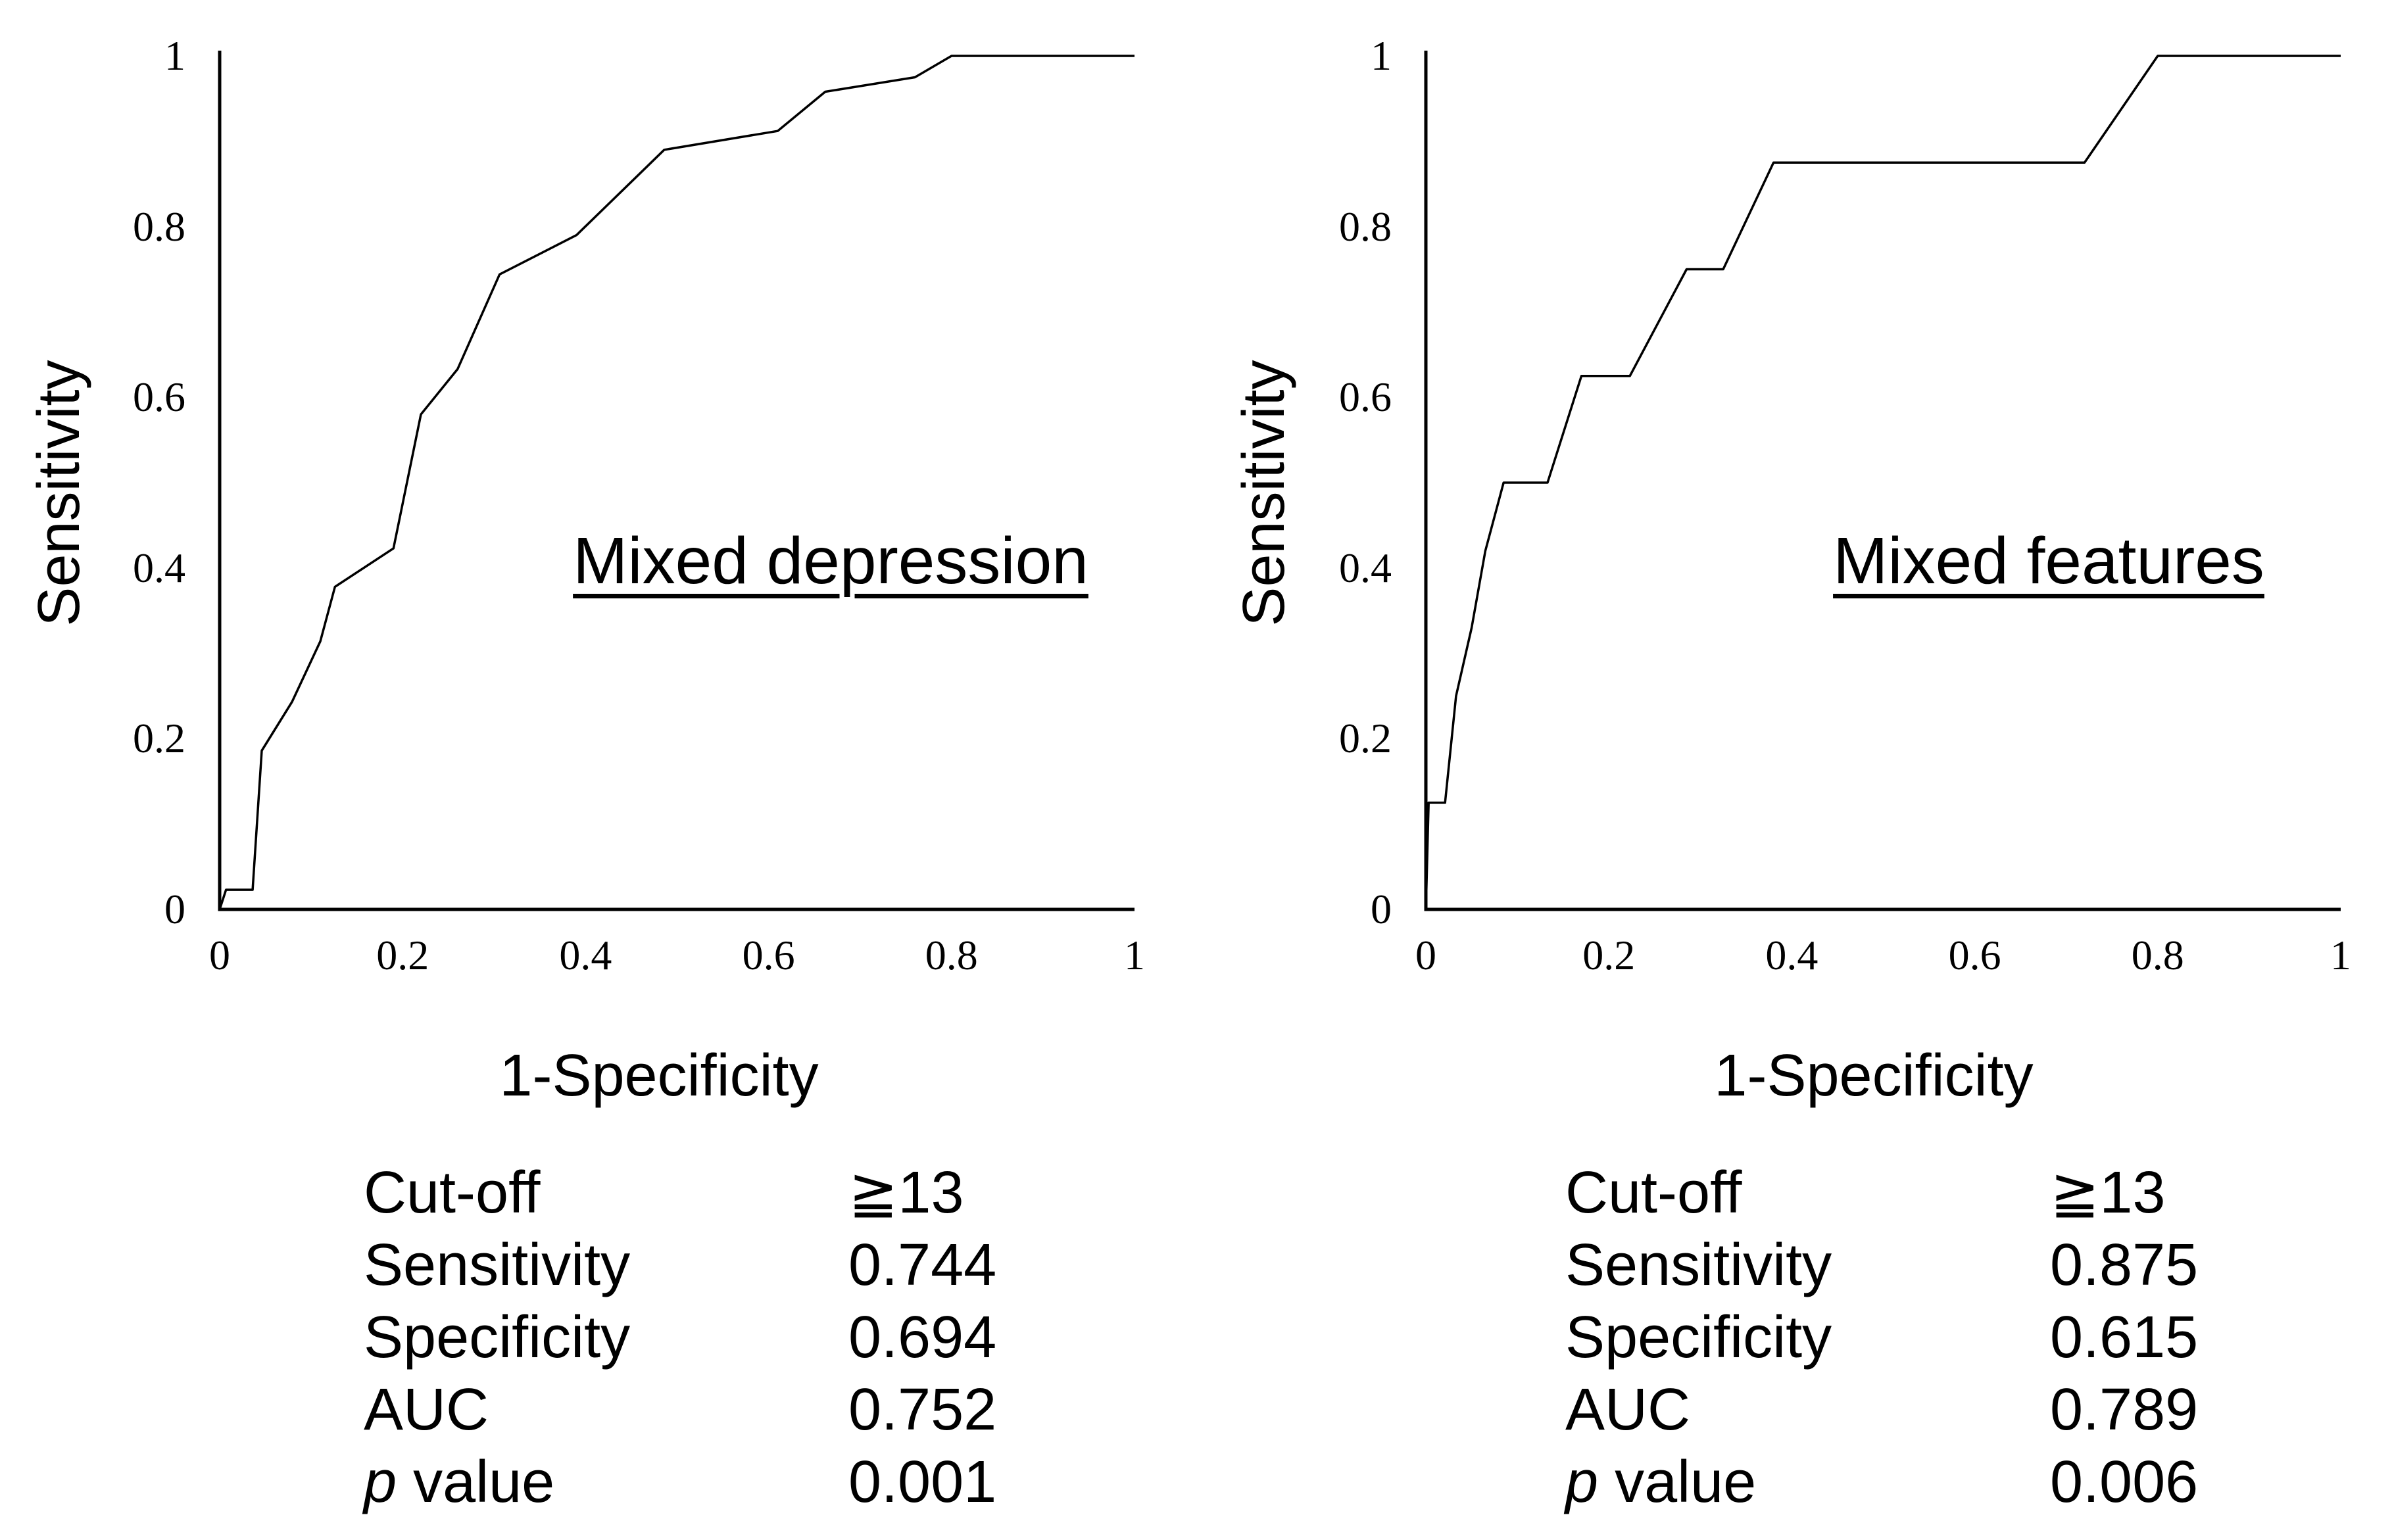  I want to click on stat-value-pvalue-left: 0.001, so click(923, 1482).